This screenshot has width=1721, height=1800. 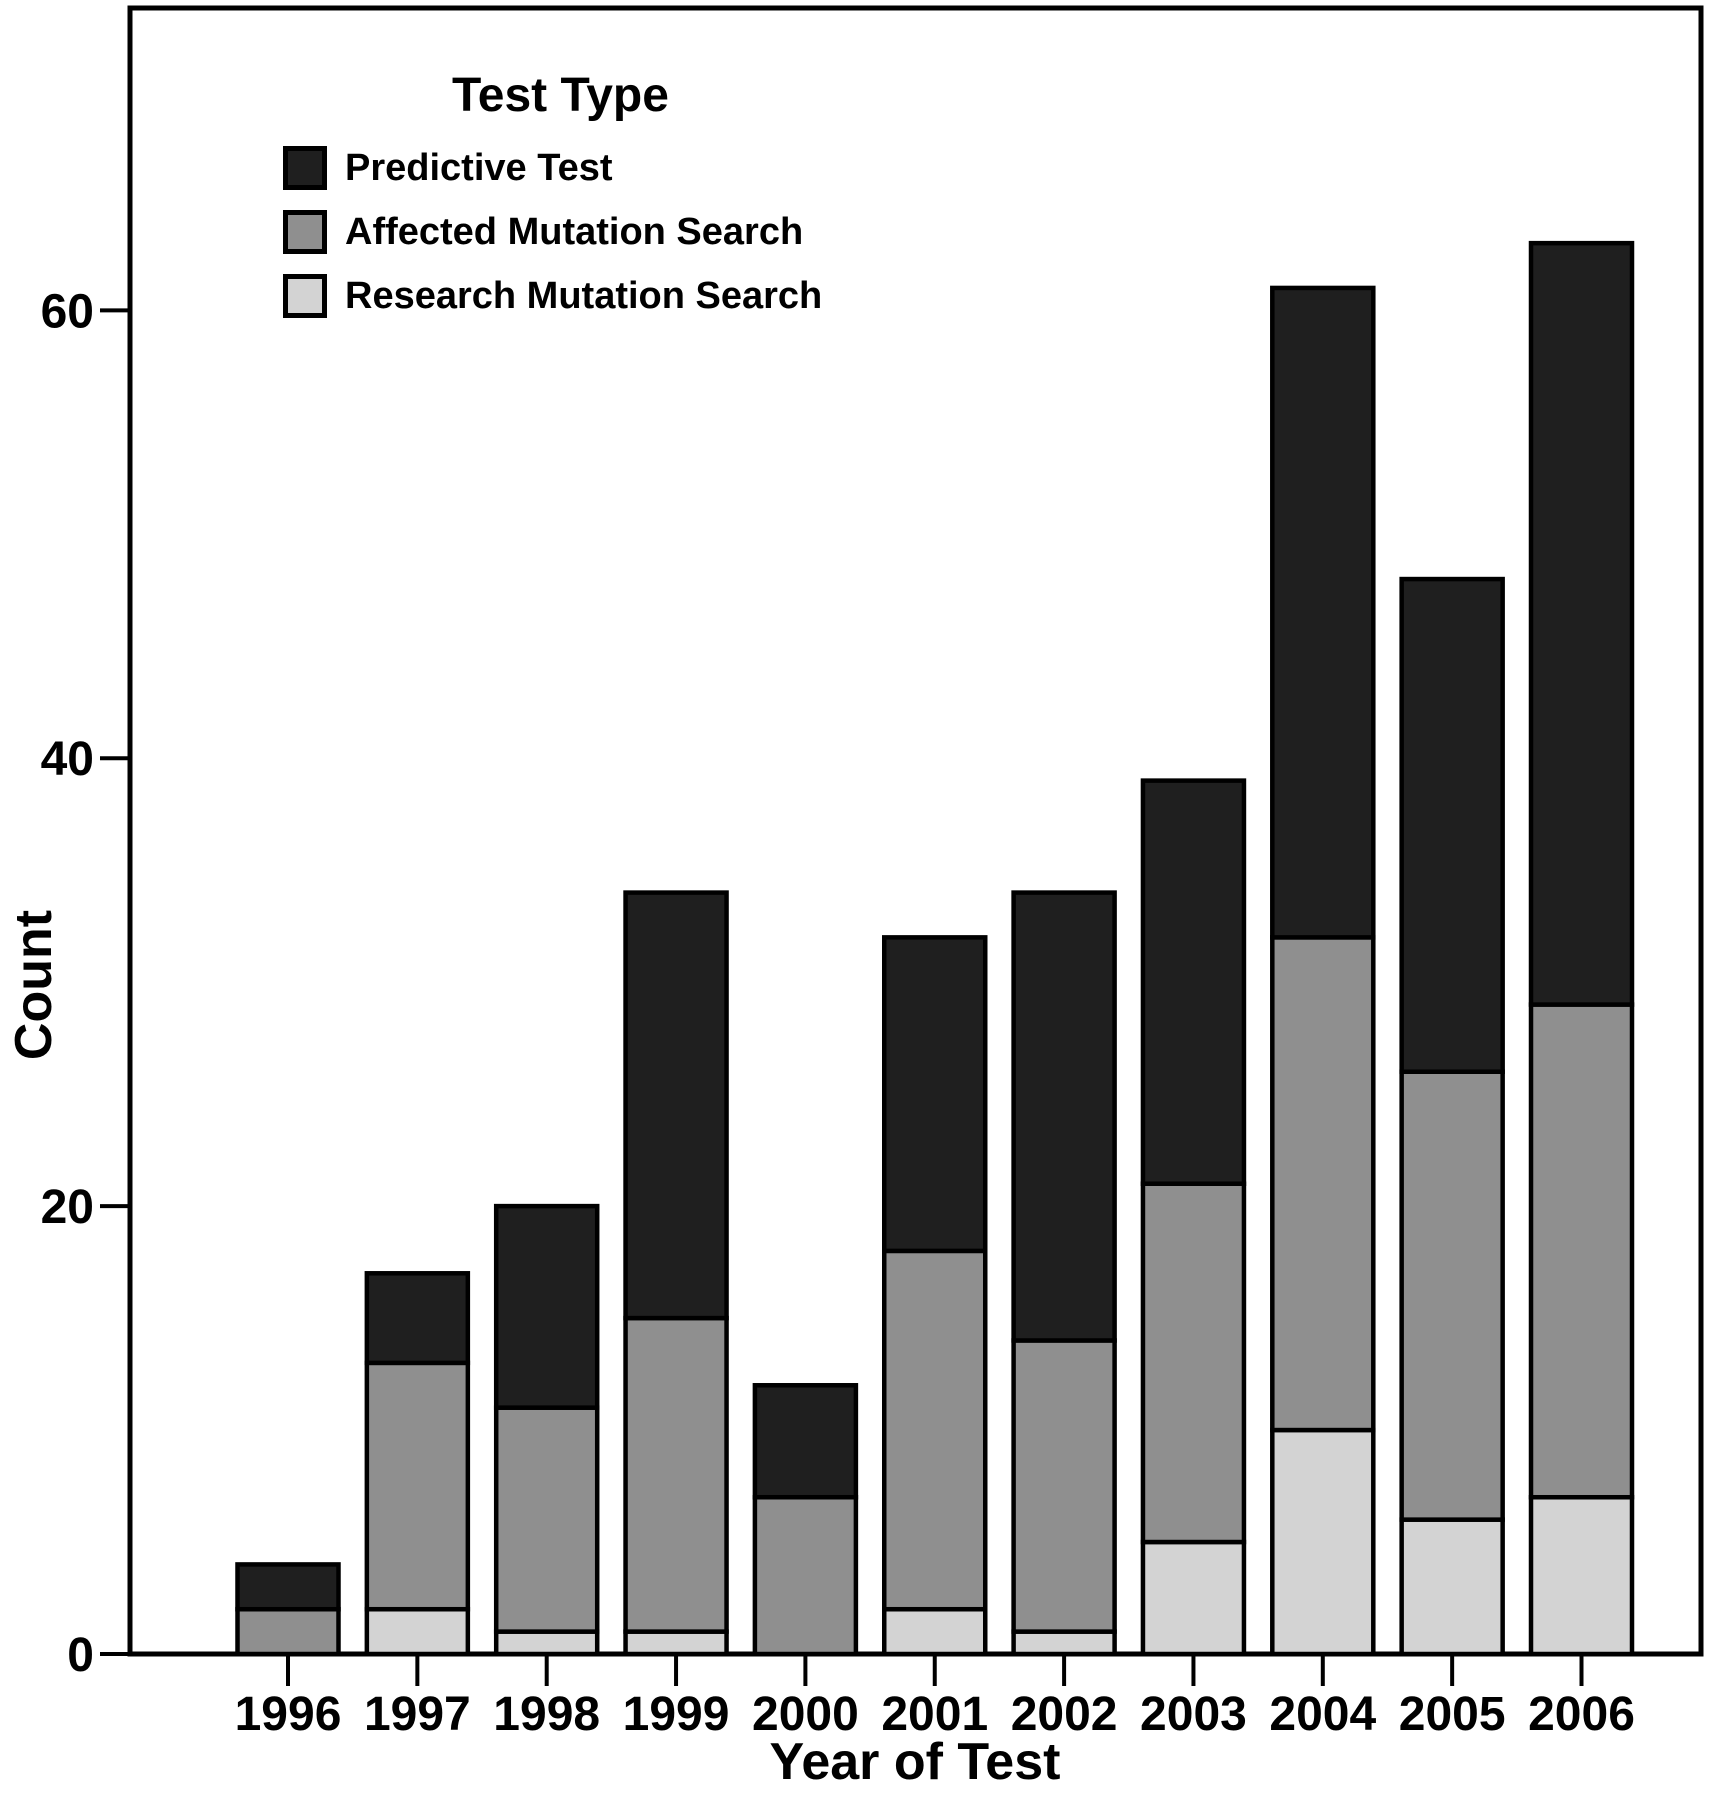 I want to click on bar-segment-1997-predictive-test, so click(x=417, y=1318).